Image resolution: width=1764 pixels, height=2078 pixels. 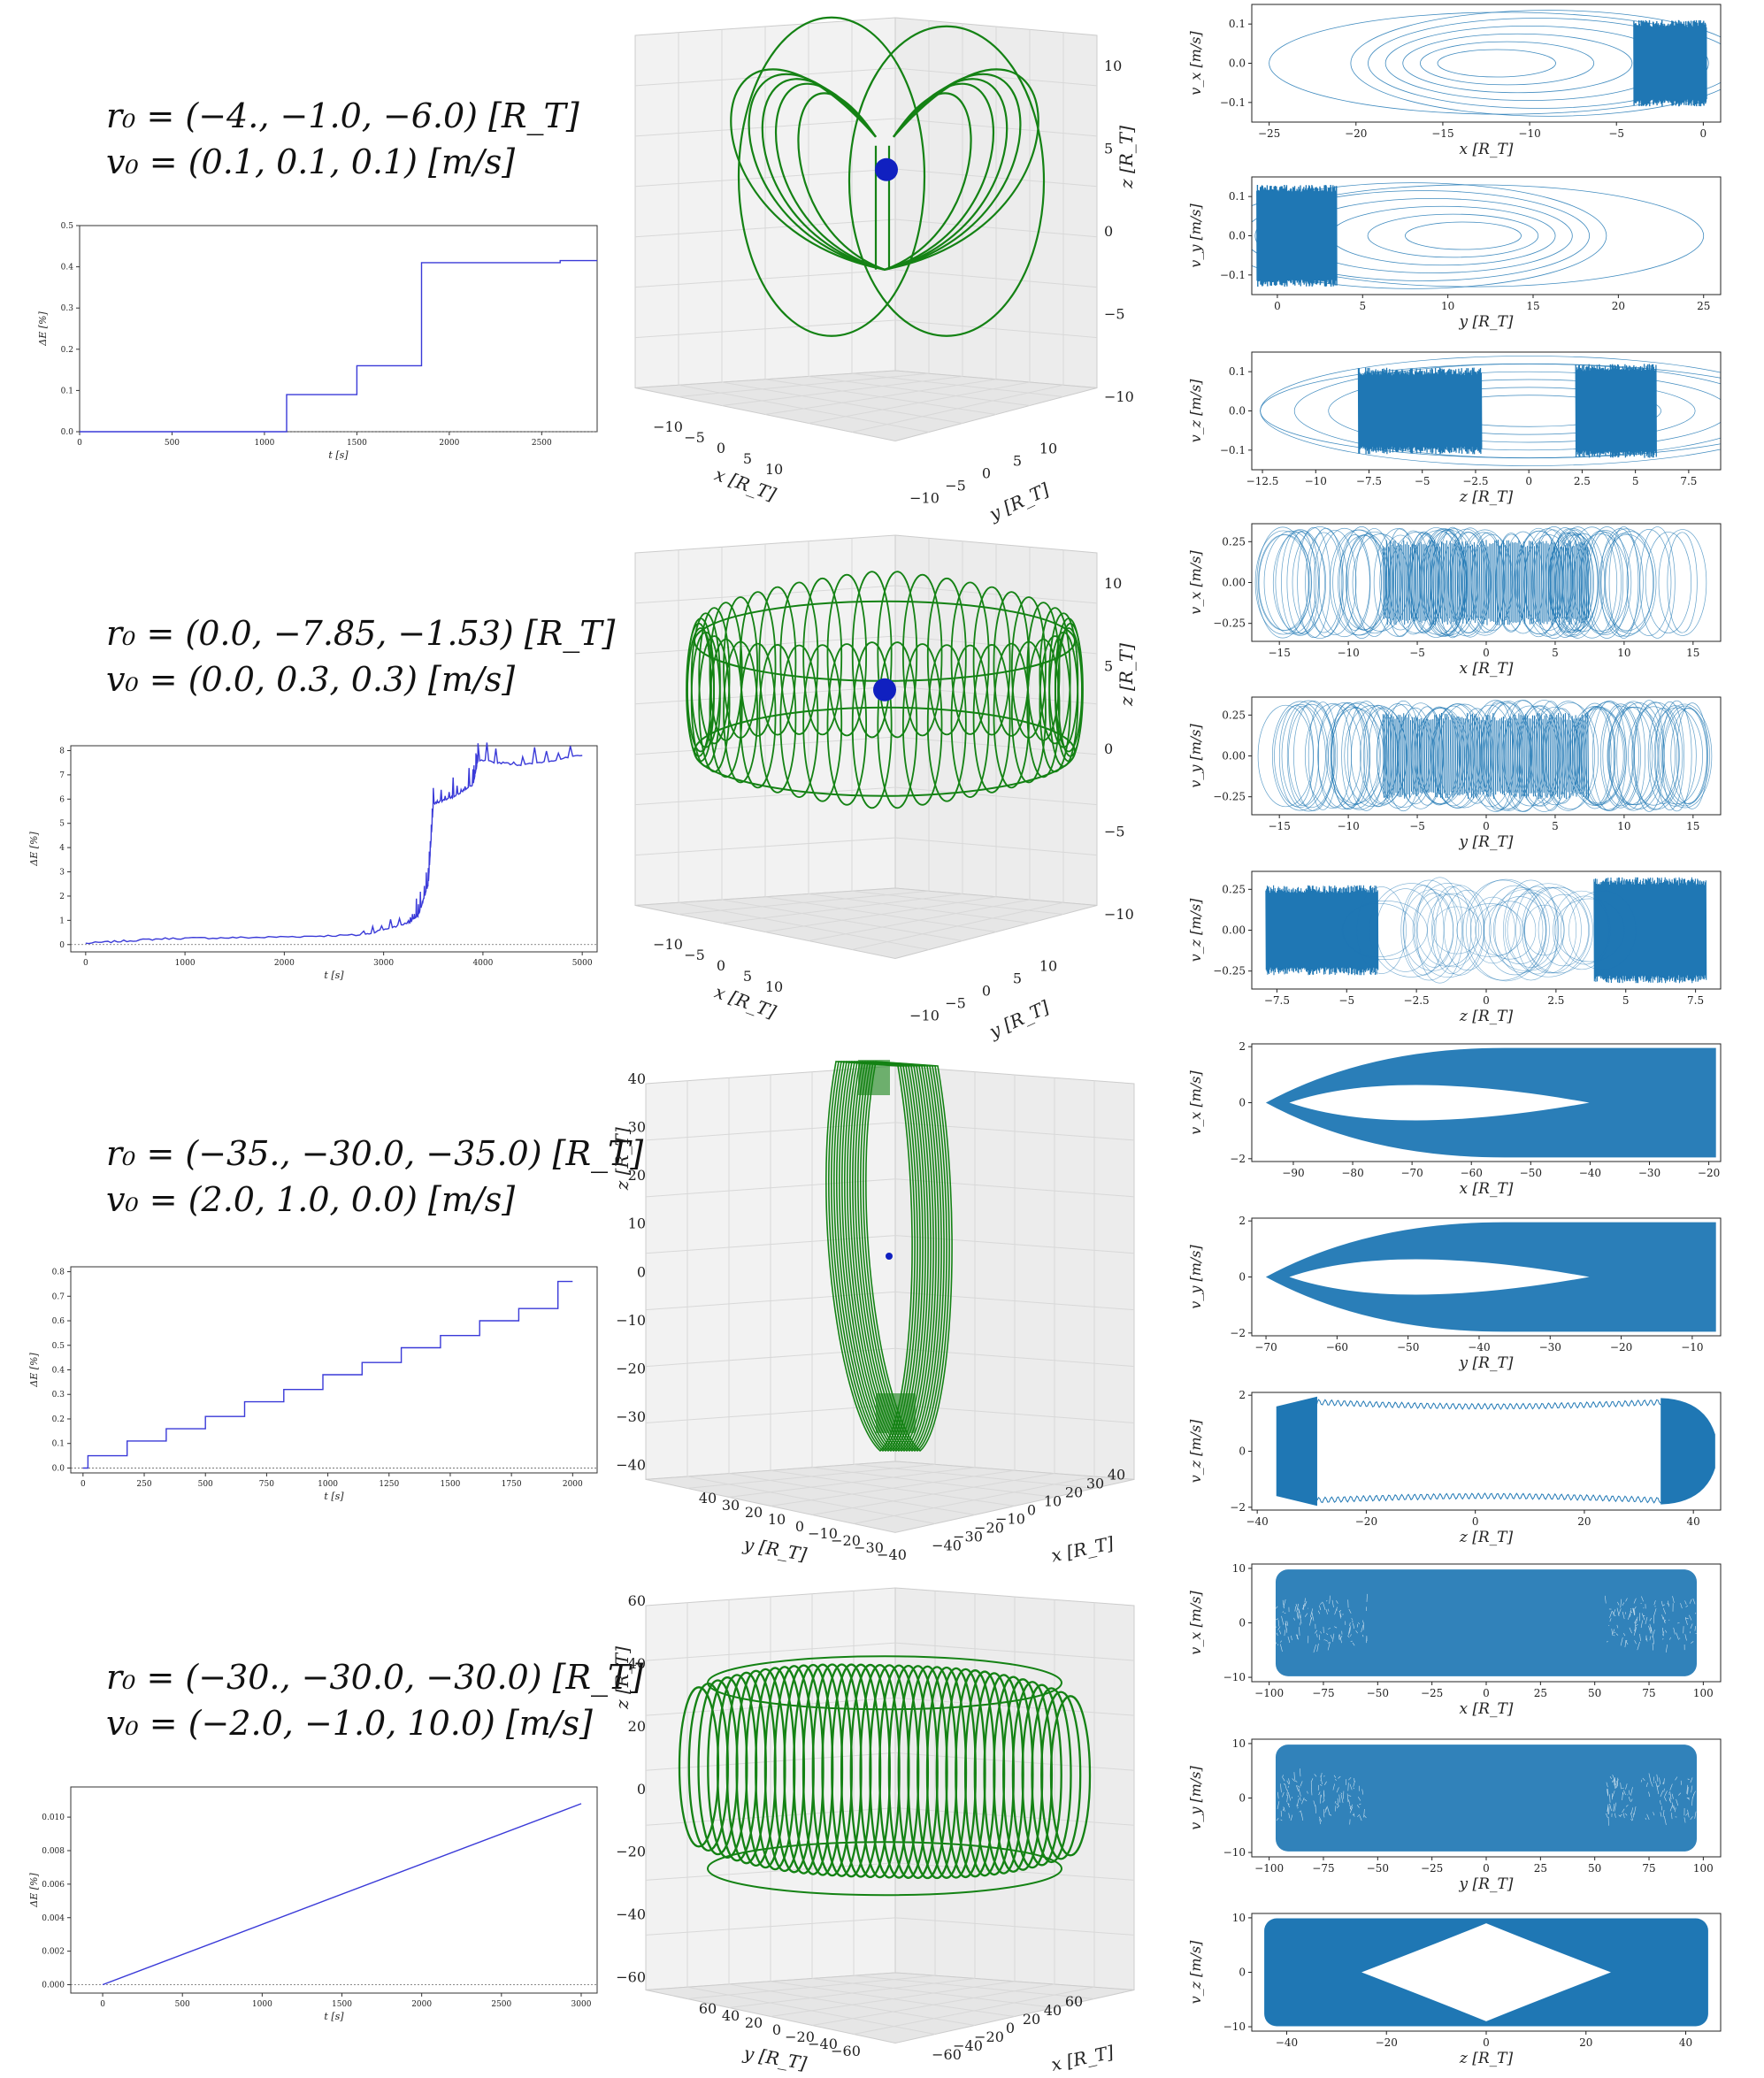 What do you see at coordinates (1082, 1549) in the screenshot?
I see `3d-xlabel: x [R_T]` at bounding box center [1082, 1549].